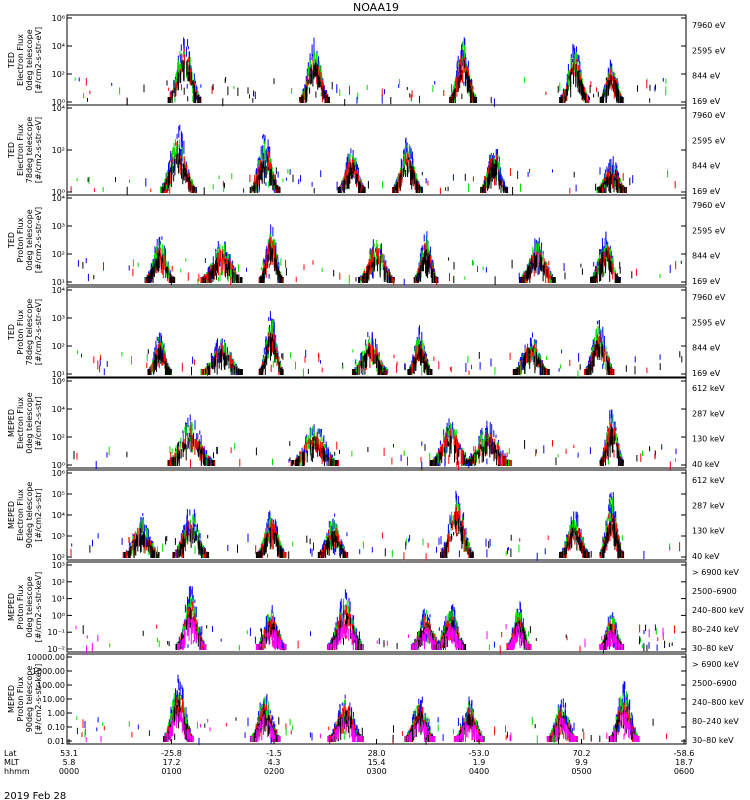 This screenshot has height=800, width=750. I want to click on y-axis-label-line: MEPED, so click(11, 423).